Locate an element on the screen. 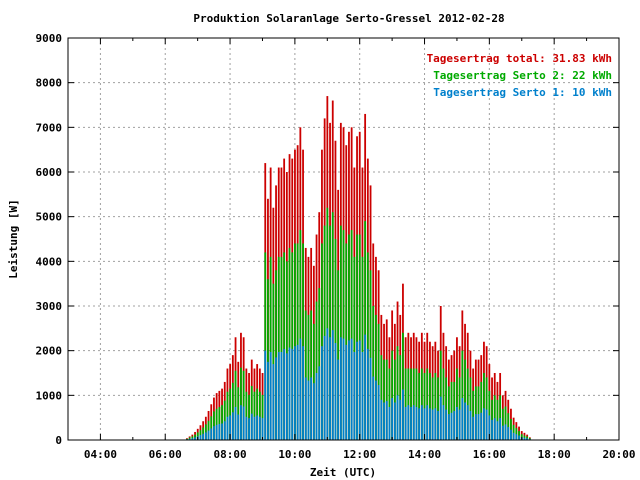 The height and width of the screenshot is (480, 640). y-tick-label: 7000 is located at coordinates (49, 127).